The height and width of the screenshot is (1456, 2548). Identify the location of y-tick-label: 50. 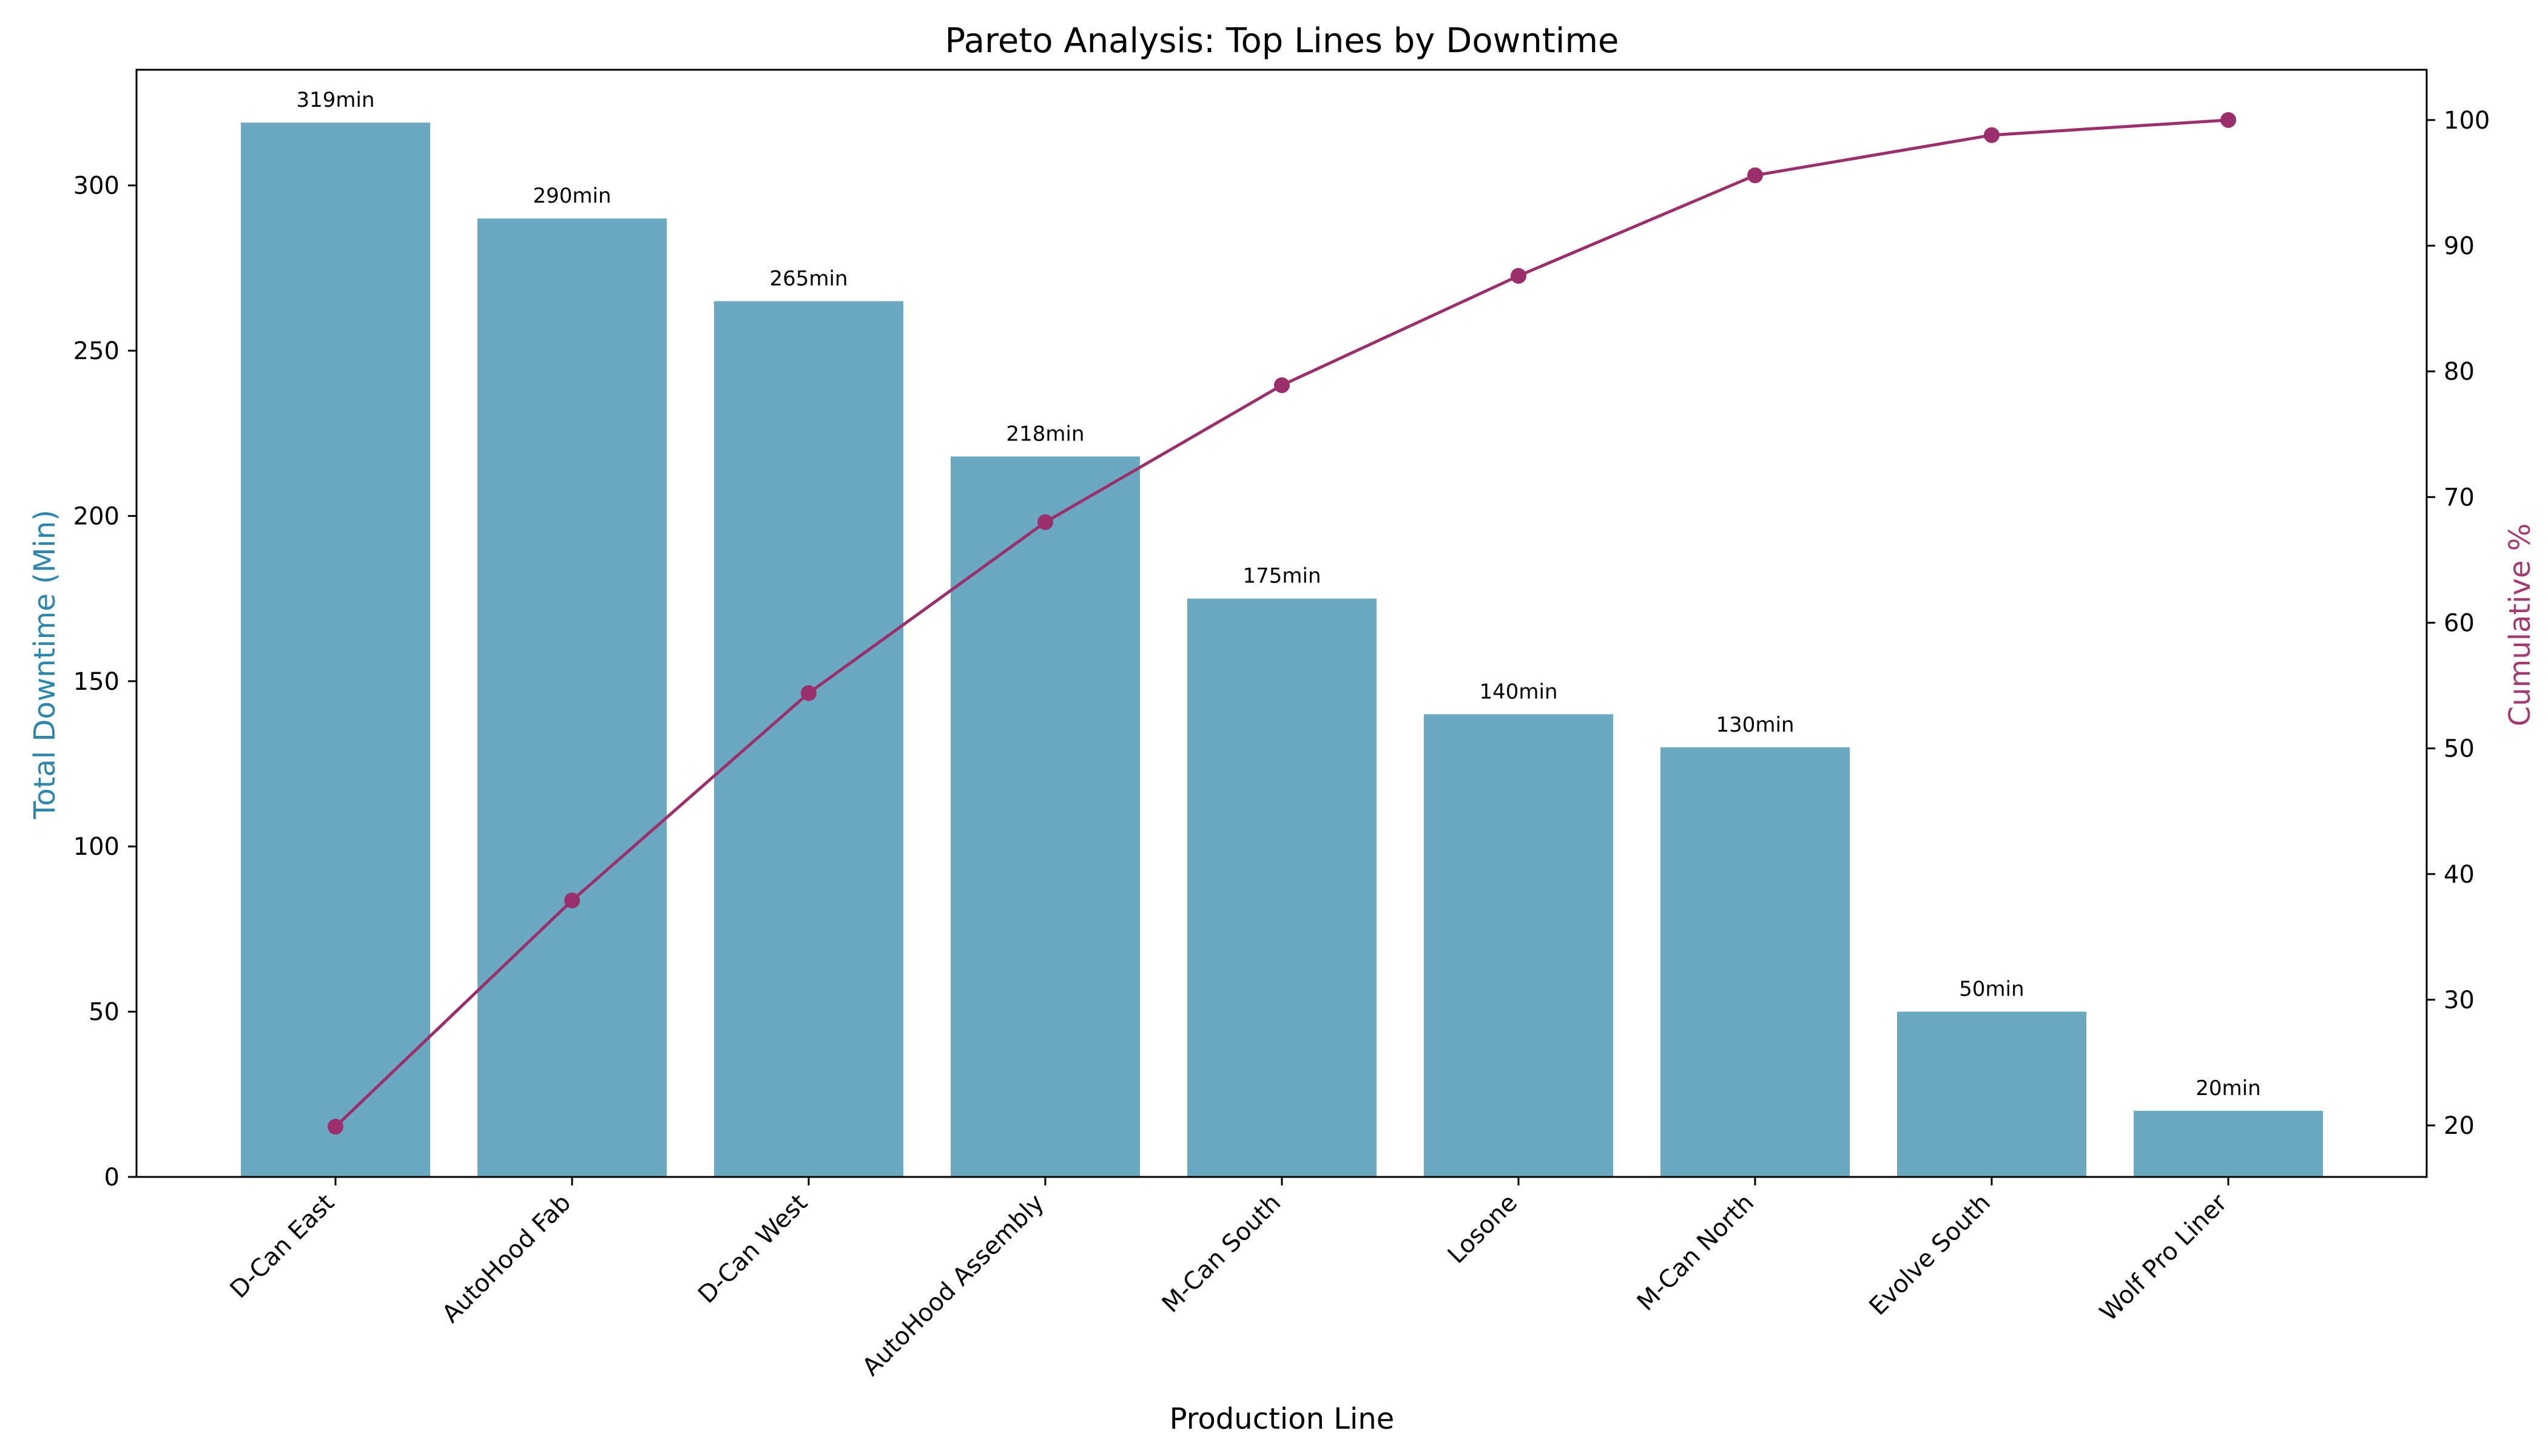
(104, 1012).